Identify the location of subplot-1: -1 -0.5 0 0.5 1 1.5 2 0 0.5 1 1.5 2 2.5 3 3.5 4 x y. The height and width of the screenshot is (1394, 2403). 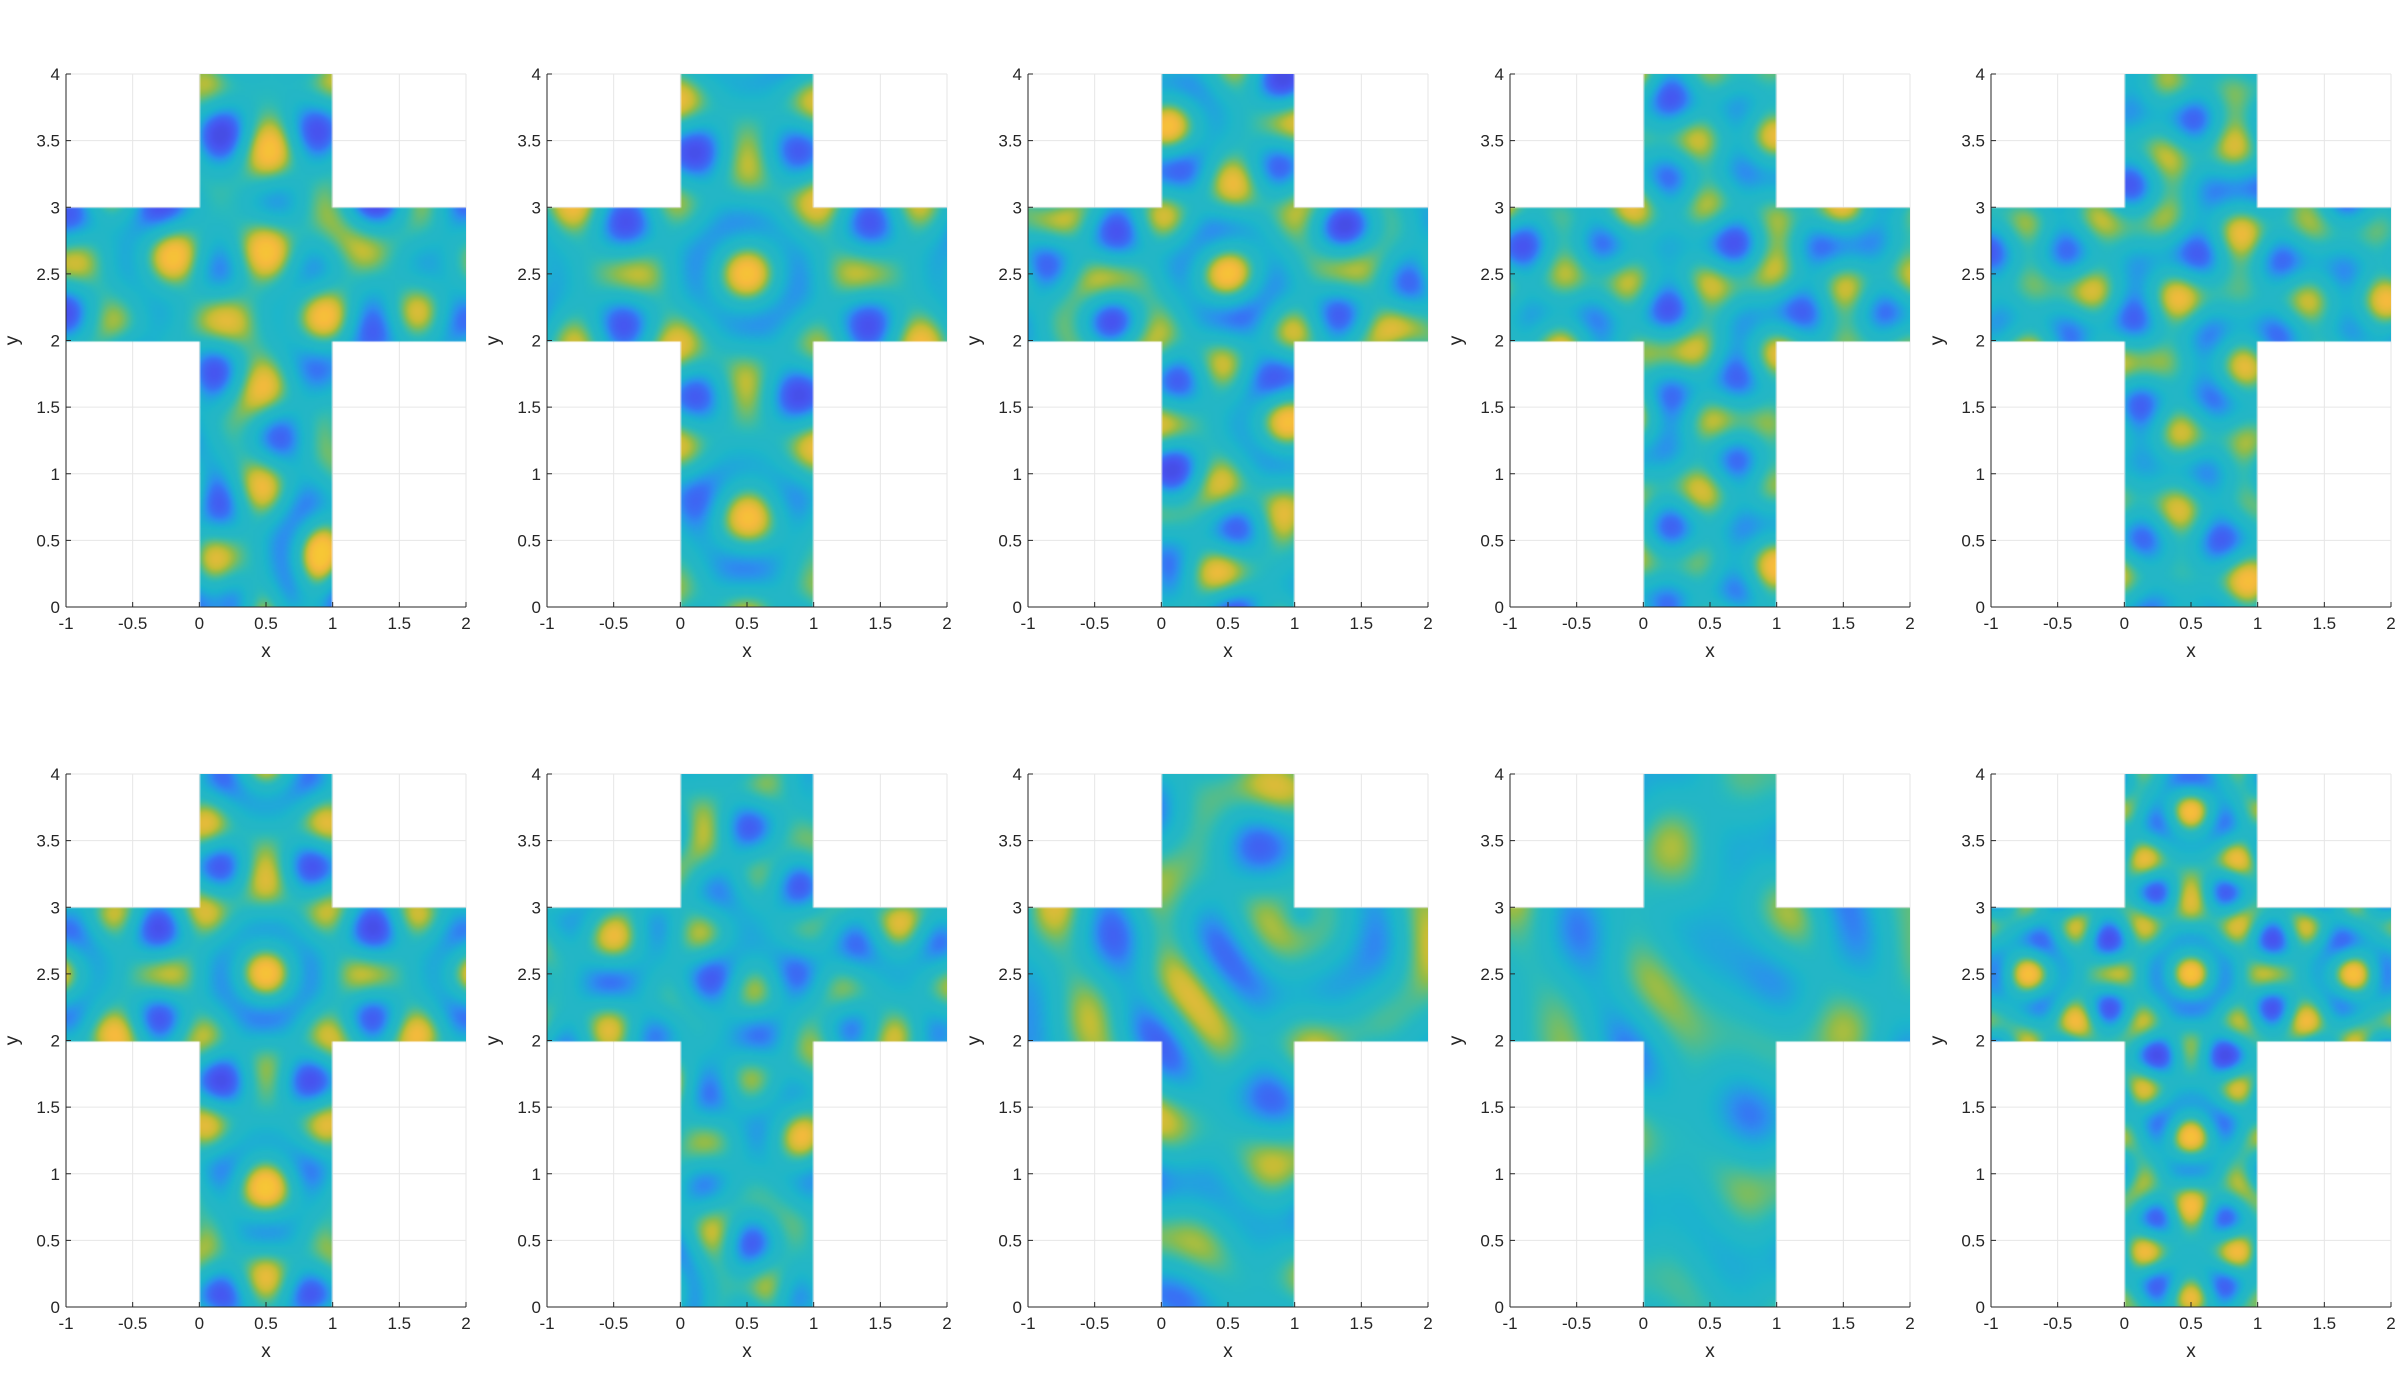
(236, 363).